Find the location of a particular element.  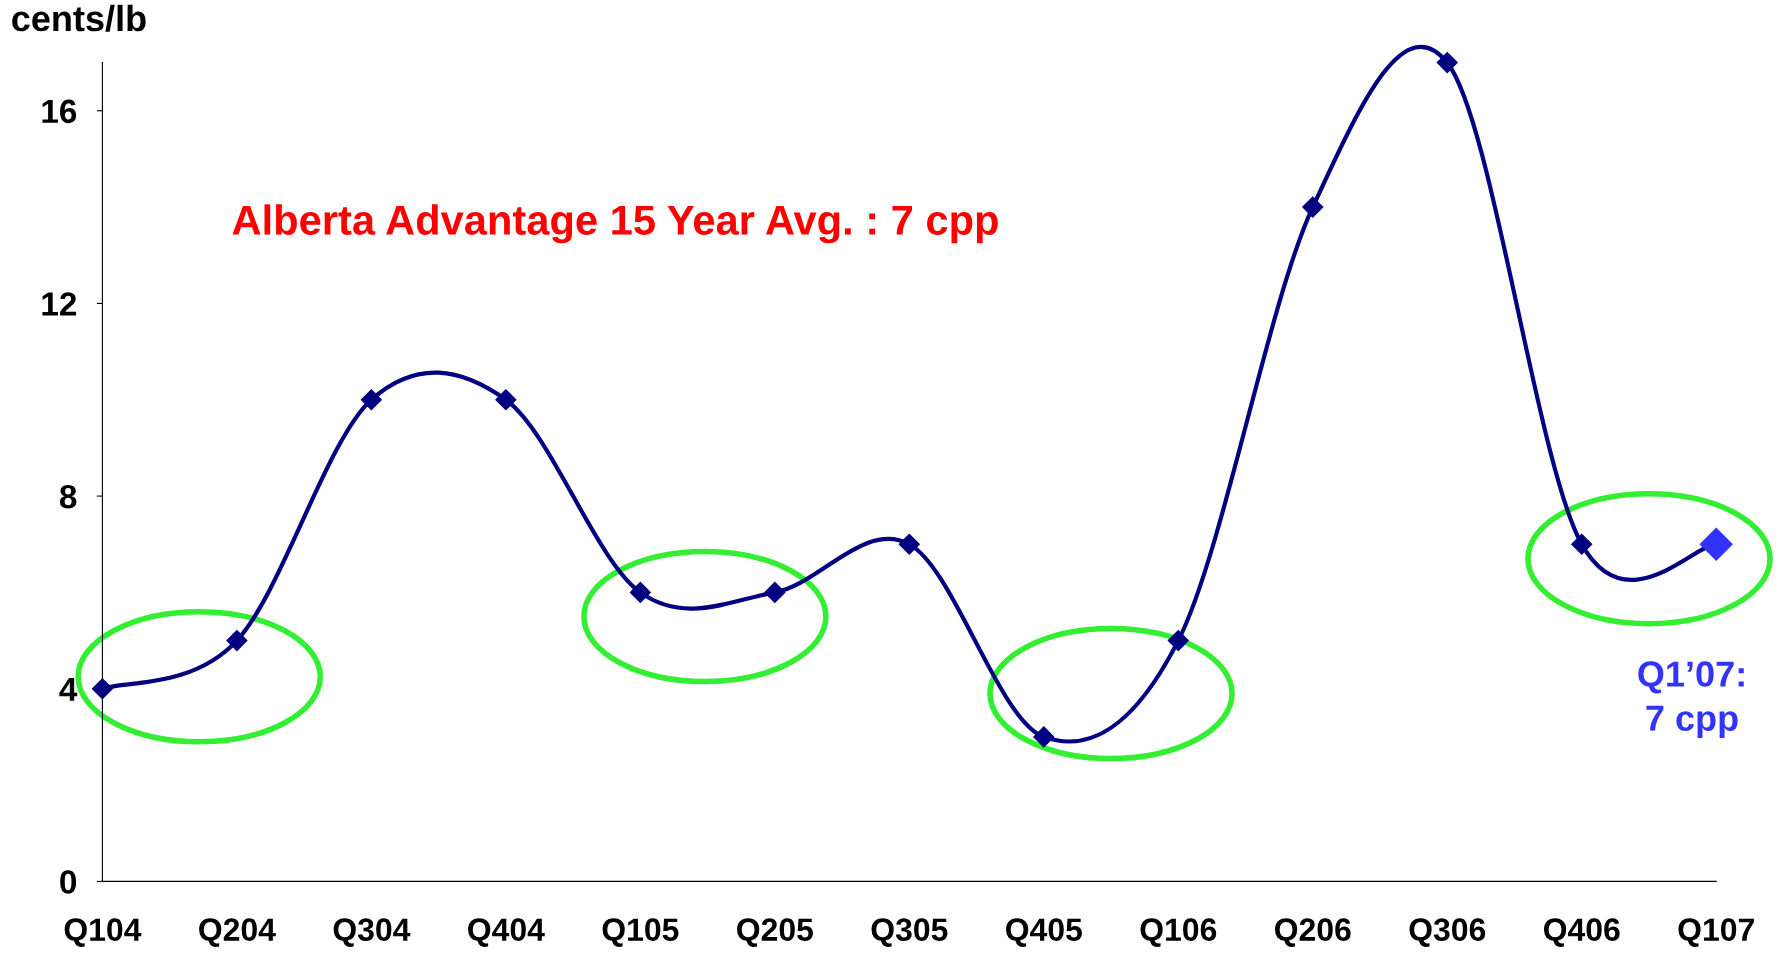

x-tick-label: Q405 is located at coordinates (1044, 932).